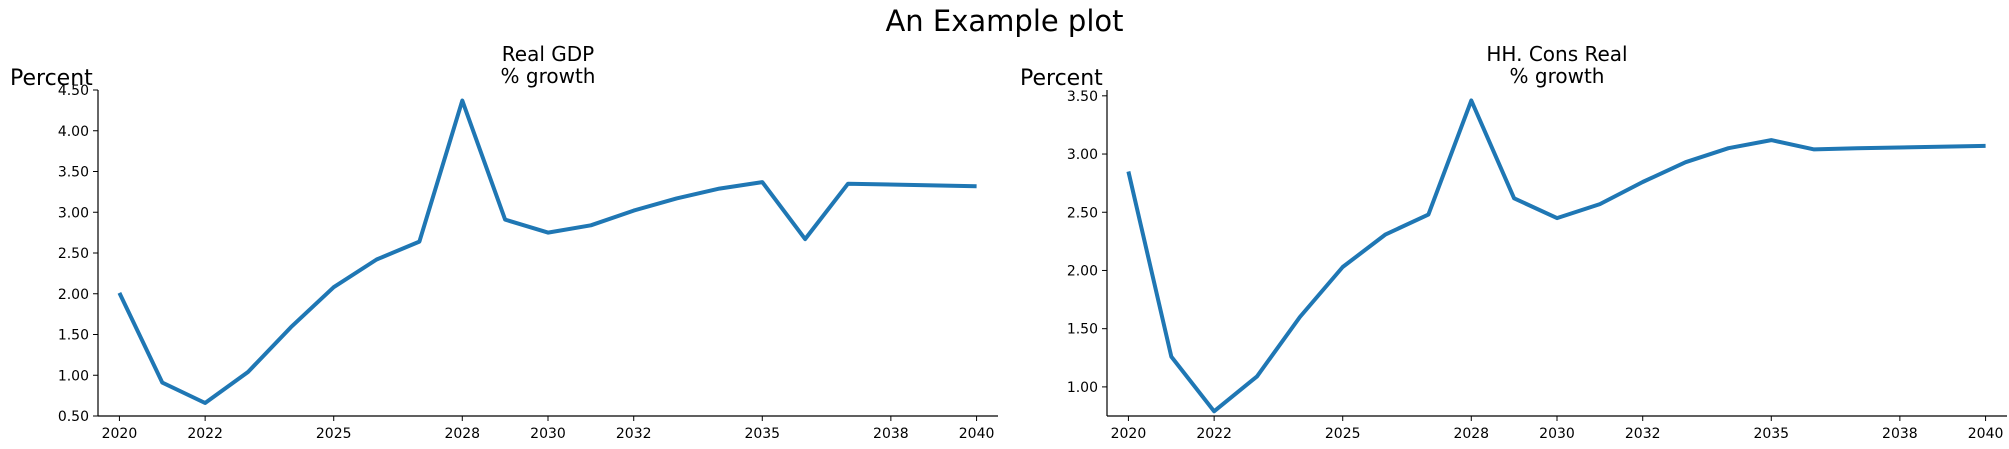 The width and height of the screenshot is (2009, 449). What do you see at coordinates (1556, 54) in the screenshot?
I see `chart-title-line: HH. Cons Real` at bounding box center [1556, 54].